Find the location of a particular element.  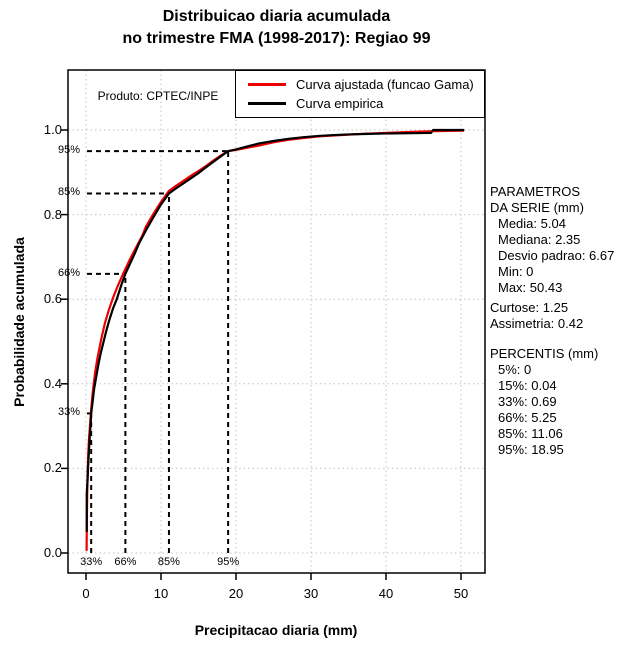

legend-swatch-empirical is located at coordinates (267, 103).